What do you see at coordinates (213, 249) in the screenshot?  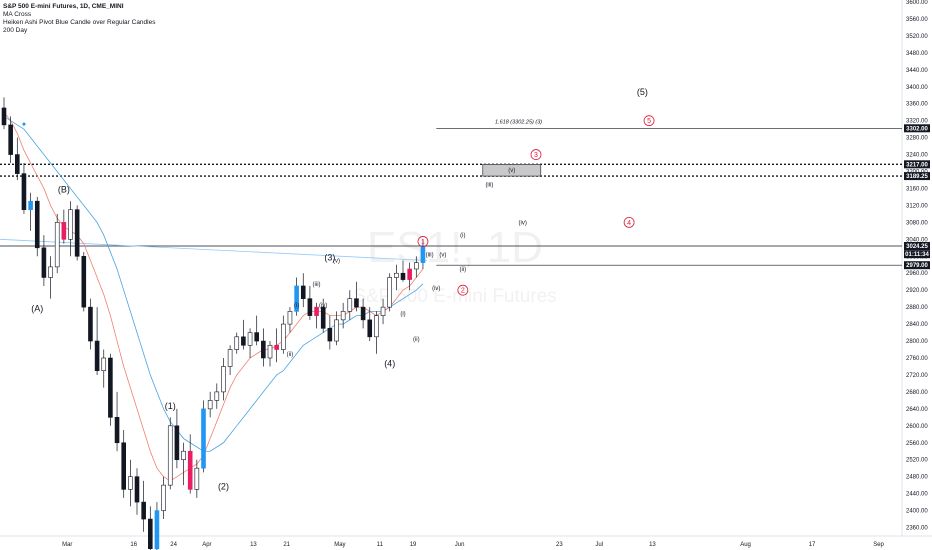 I see `ma-200-line` at bounding box center [213, 249].